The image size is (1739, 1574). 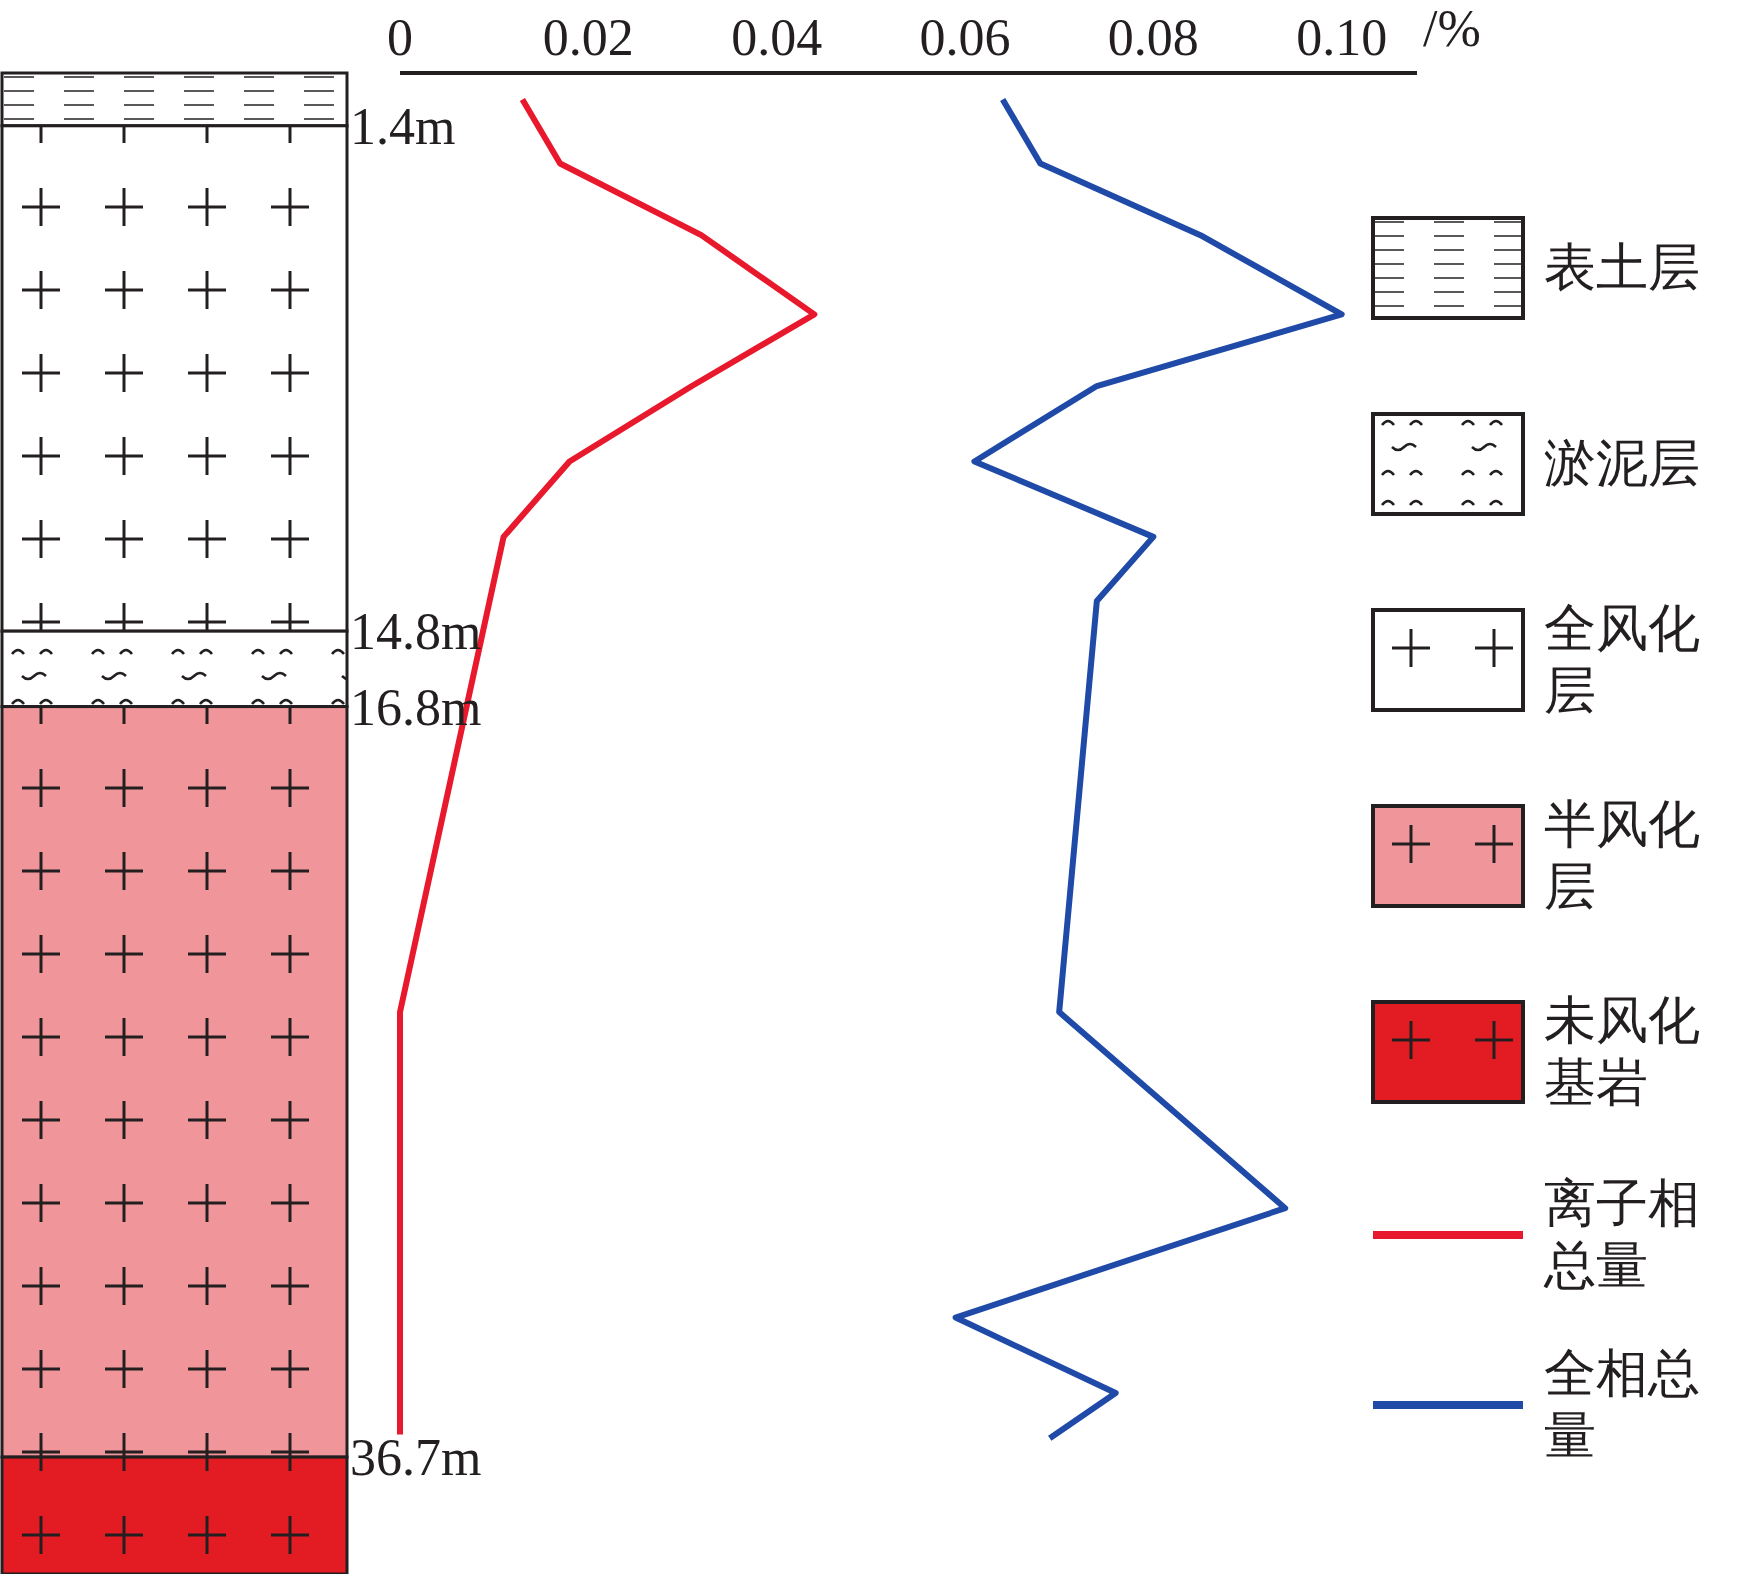 I want to click on text: 淤泥层, so click(x=1622, y=464).